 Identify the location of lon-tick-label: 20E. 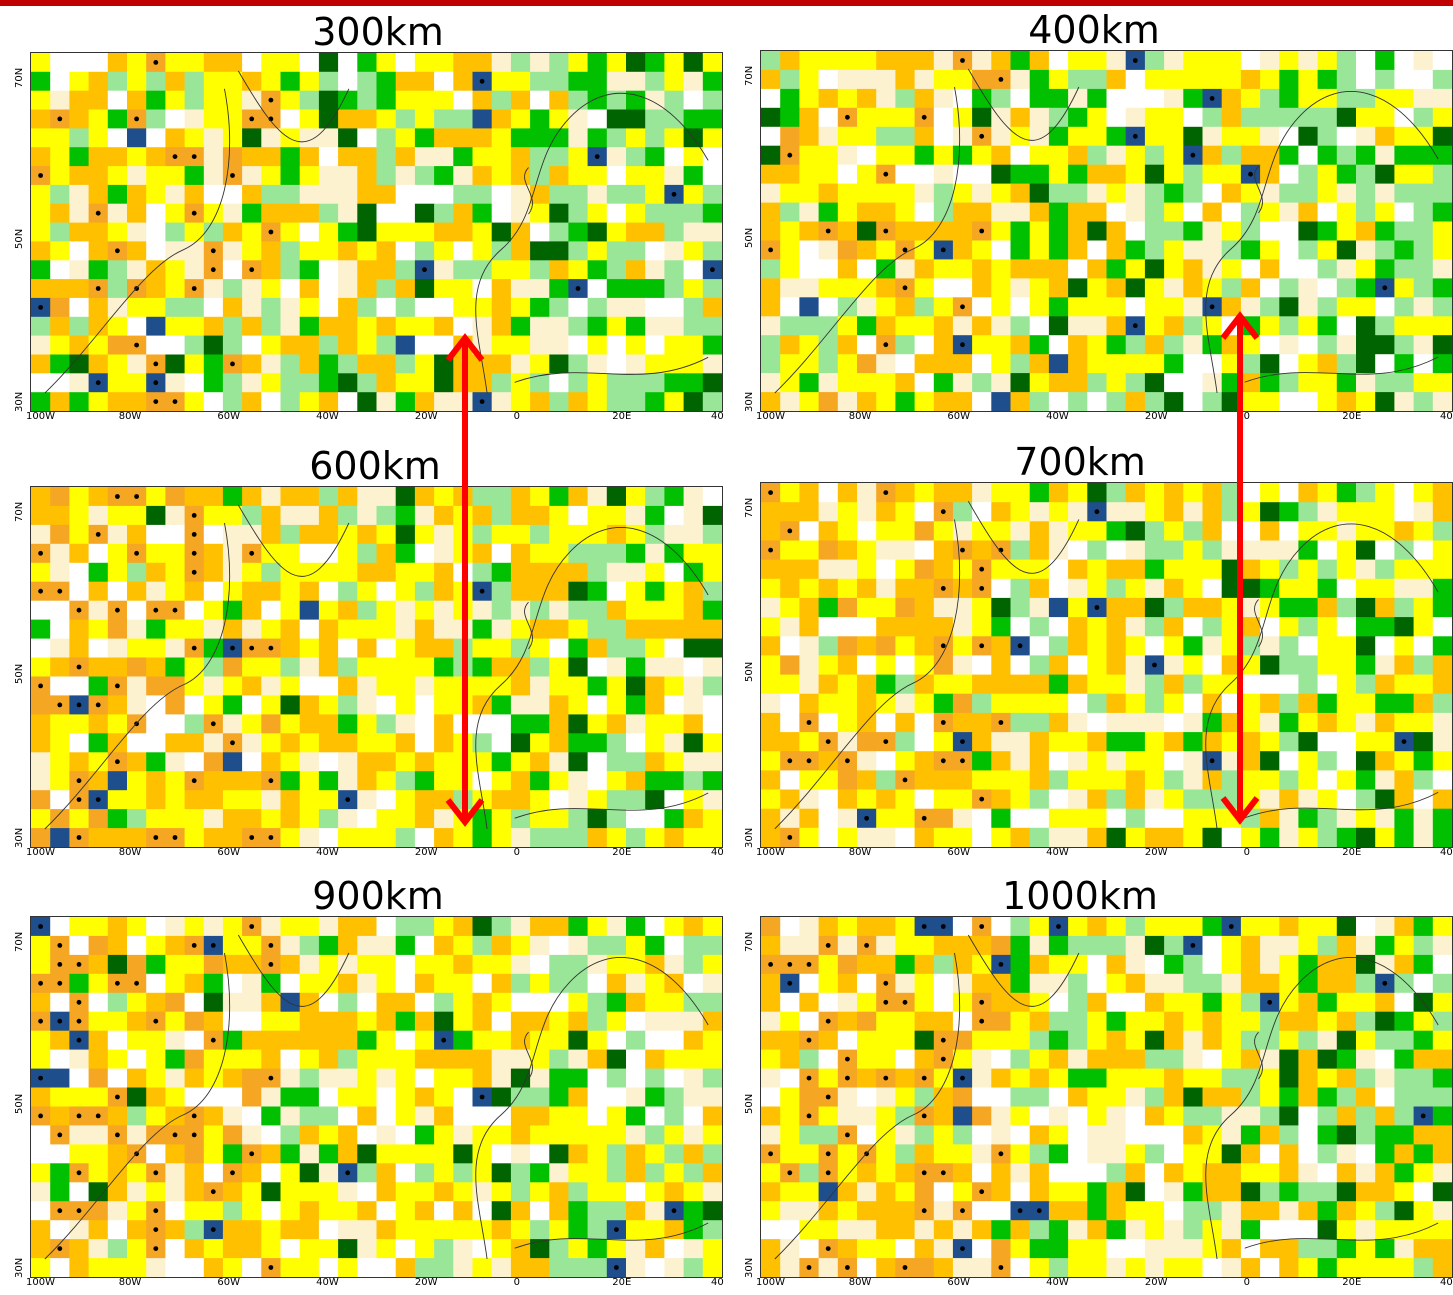
(622, 1282).